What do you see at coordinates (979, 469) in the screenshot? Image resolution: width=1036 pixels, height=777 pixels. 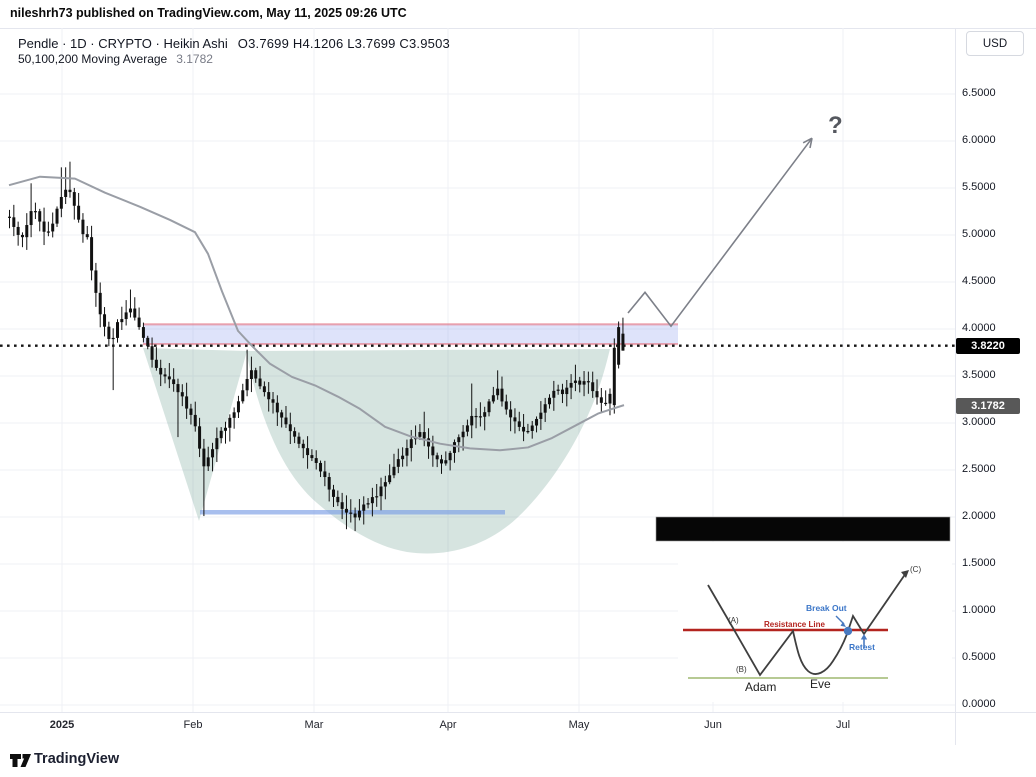 I see `price-tick-label: 2.5000` at bounding box center [979, 469].